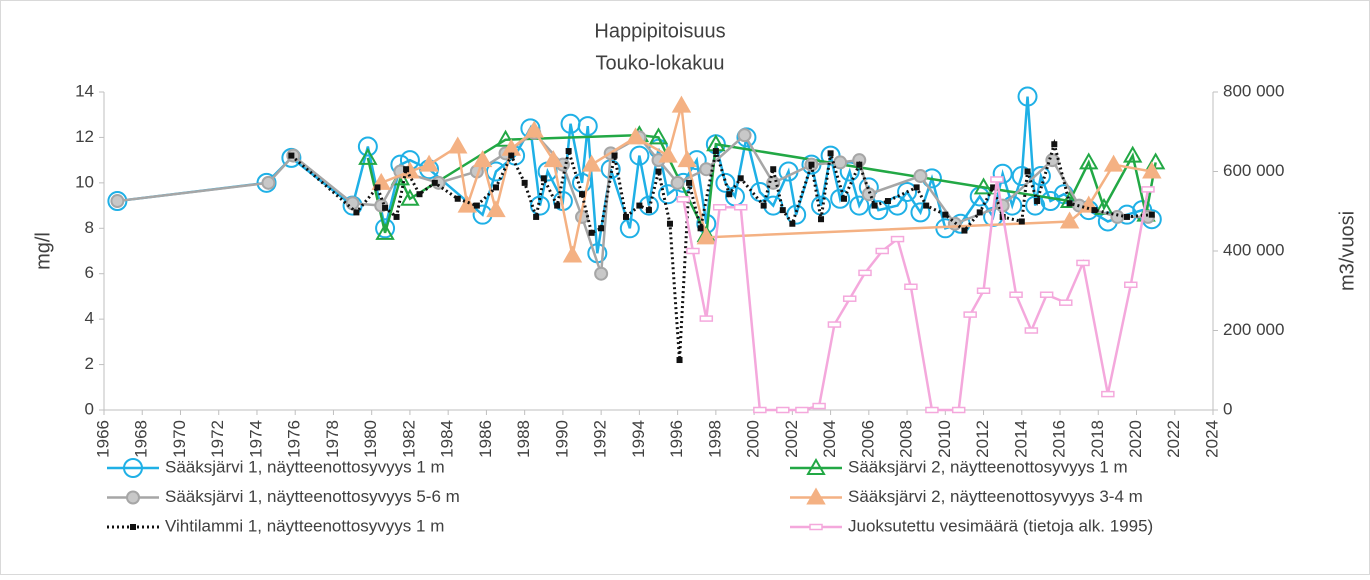  I want to click on legend-label: Sääksjärvi 1, näytteenottosyvyys 5-6 m, so click(312, 496).